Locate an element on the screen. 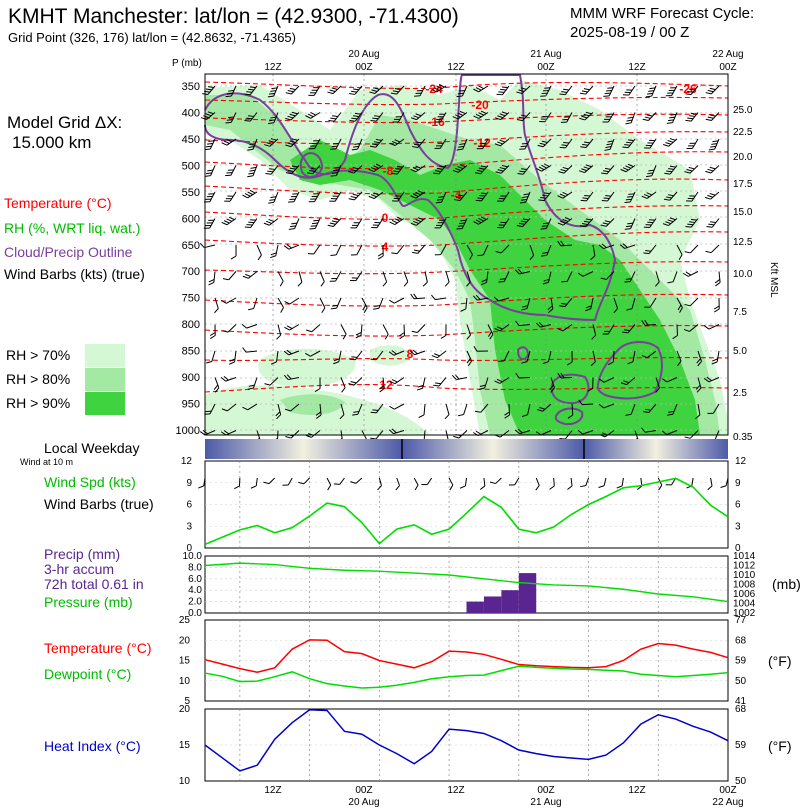 The height and width of the screenshot is (811, 810). day-band is located at coordinates (303, 449).